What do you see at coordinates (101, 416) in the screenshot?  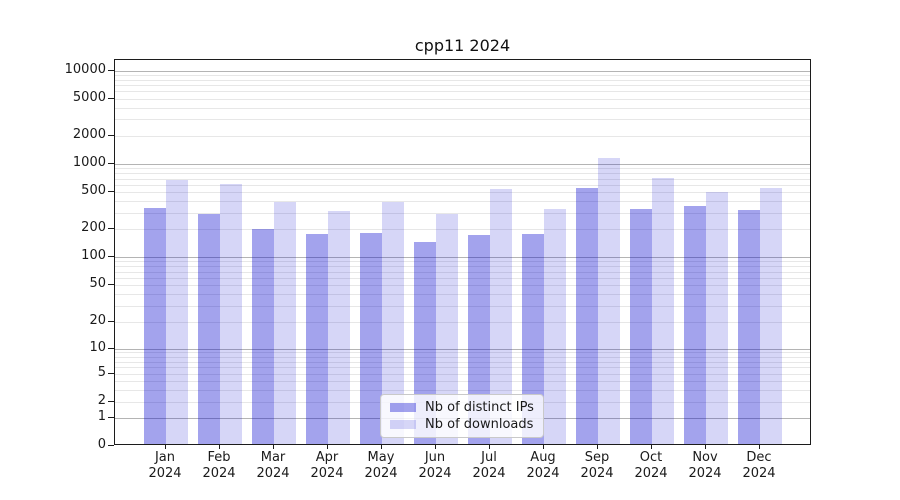 I see `y-tick-label: 1` at bounding box center [101, 416].